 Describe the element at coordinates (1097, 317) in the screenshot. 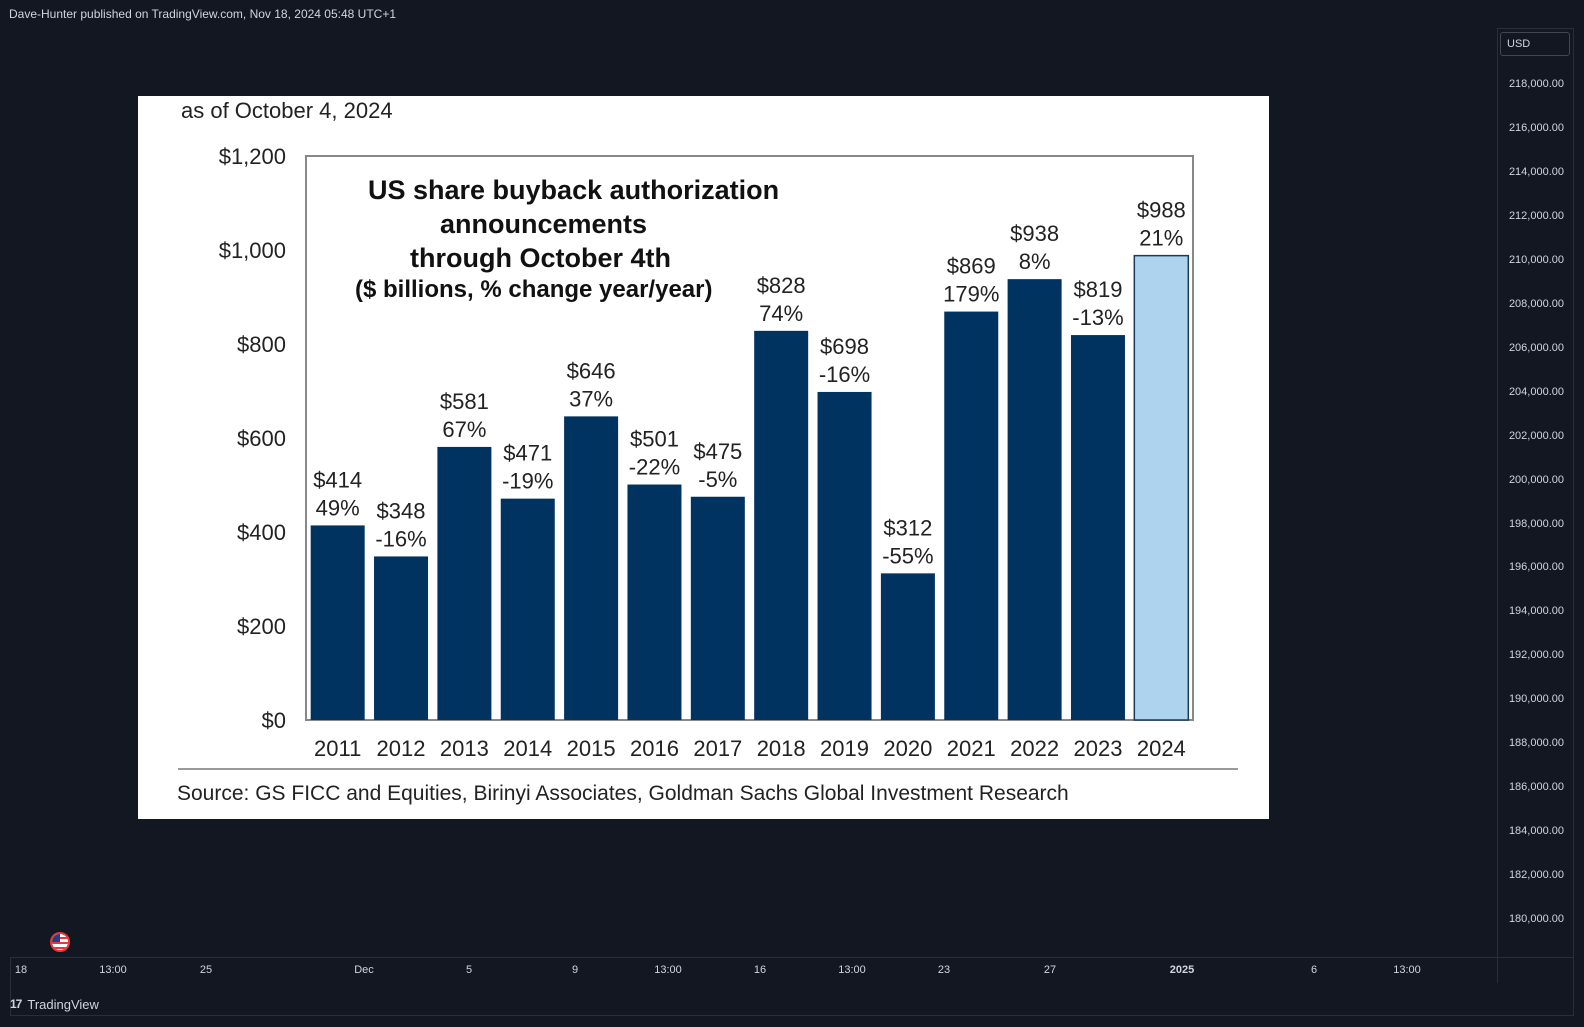

I see `pct-change-label: -13%` at that location.